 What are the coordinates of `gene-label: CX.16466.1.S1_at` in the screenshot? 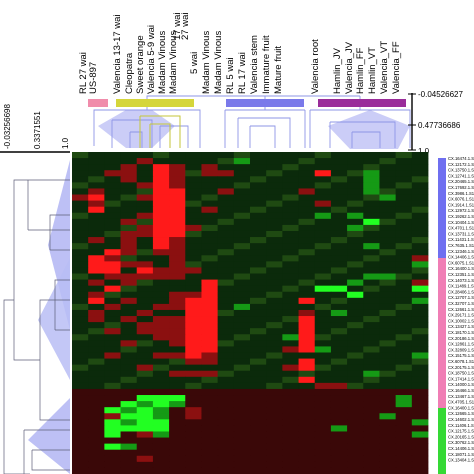 It's located at (461, 390).